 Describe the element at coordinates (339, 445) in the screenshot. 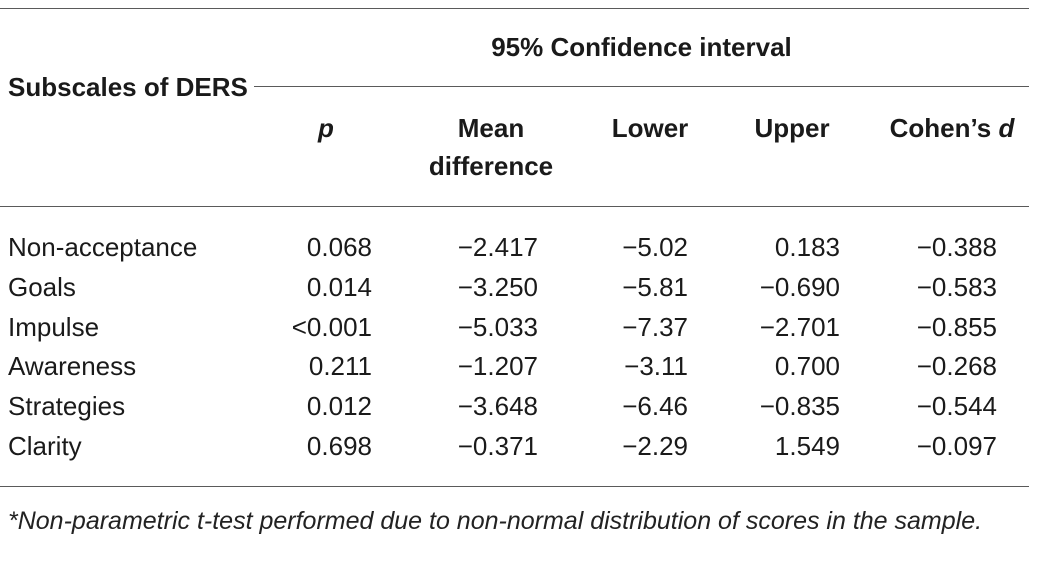

I see `cell-p: 0.698` at that location.